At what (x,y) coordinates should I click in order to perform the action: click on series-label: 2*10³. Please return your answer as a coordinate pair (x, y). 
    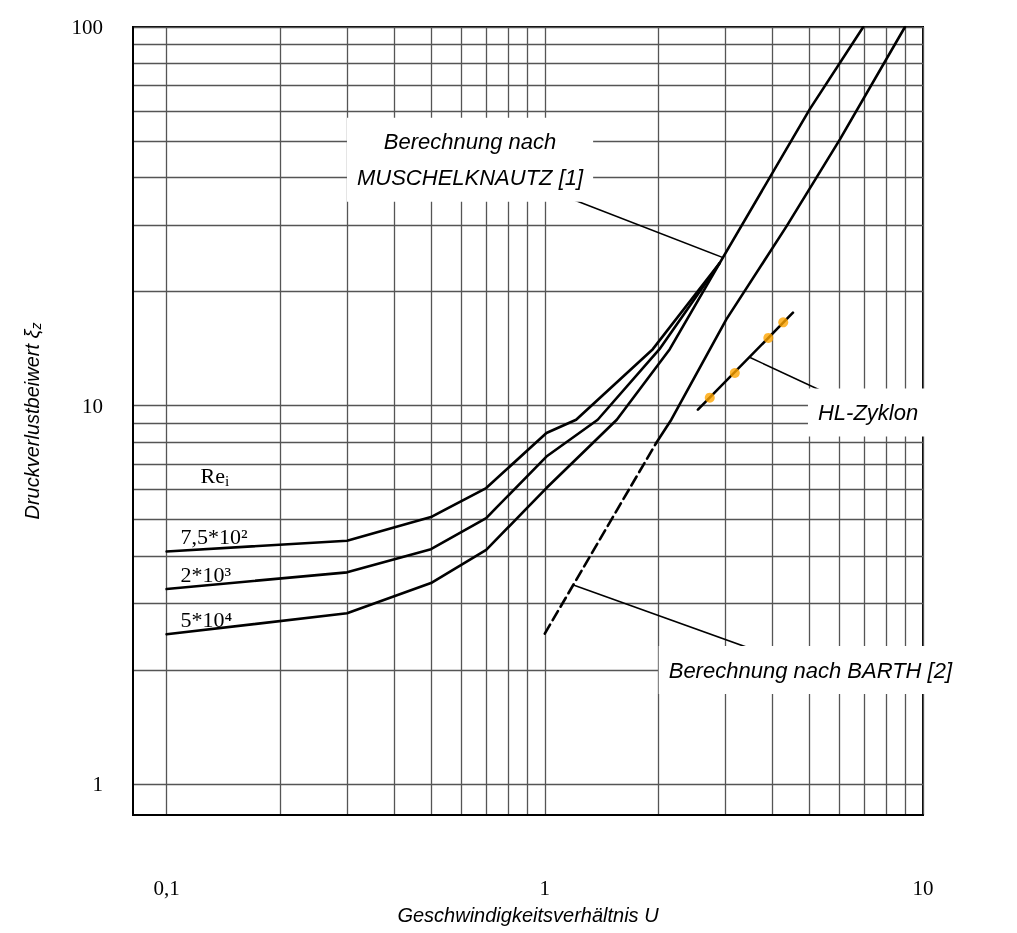
    Looking at the image, I should click on (206, 574).